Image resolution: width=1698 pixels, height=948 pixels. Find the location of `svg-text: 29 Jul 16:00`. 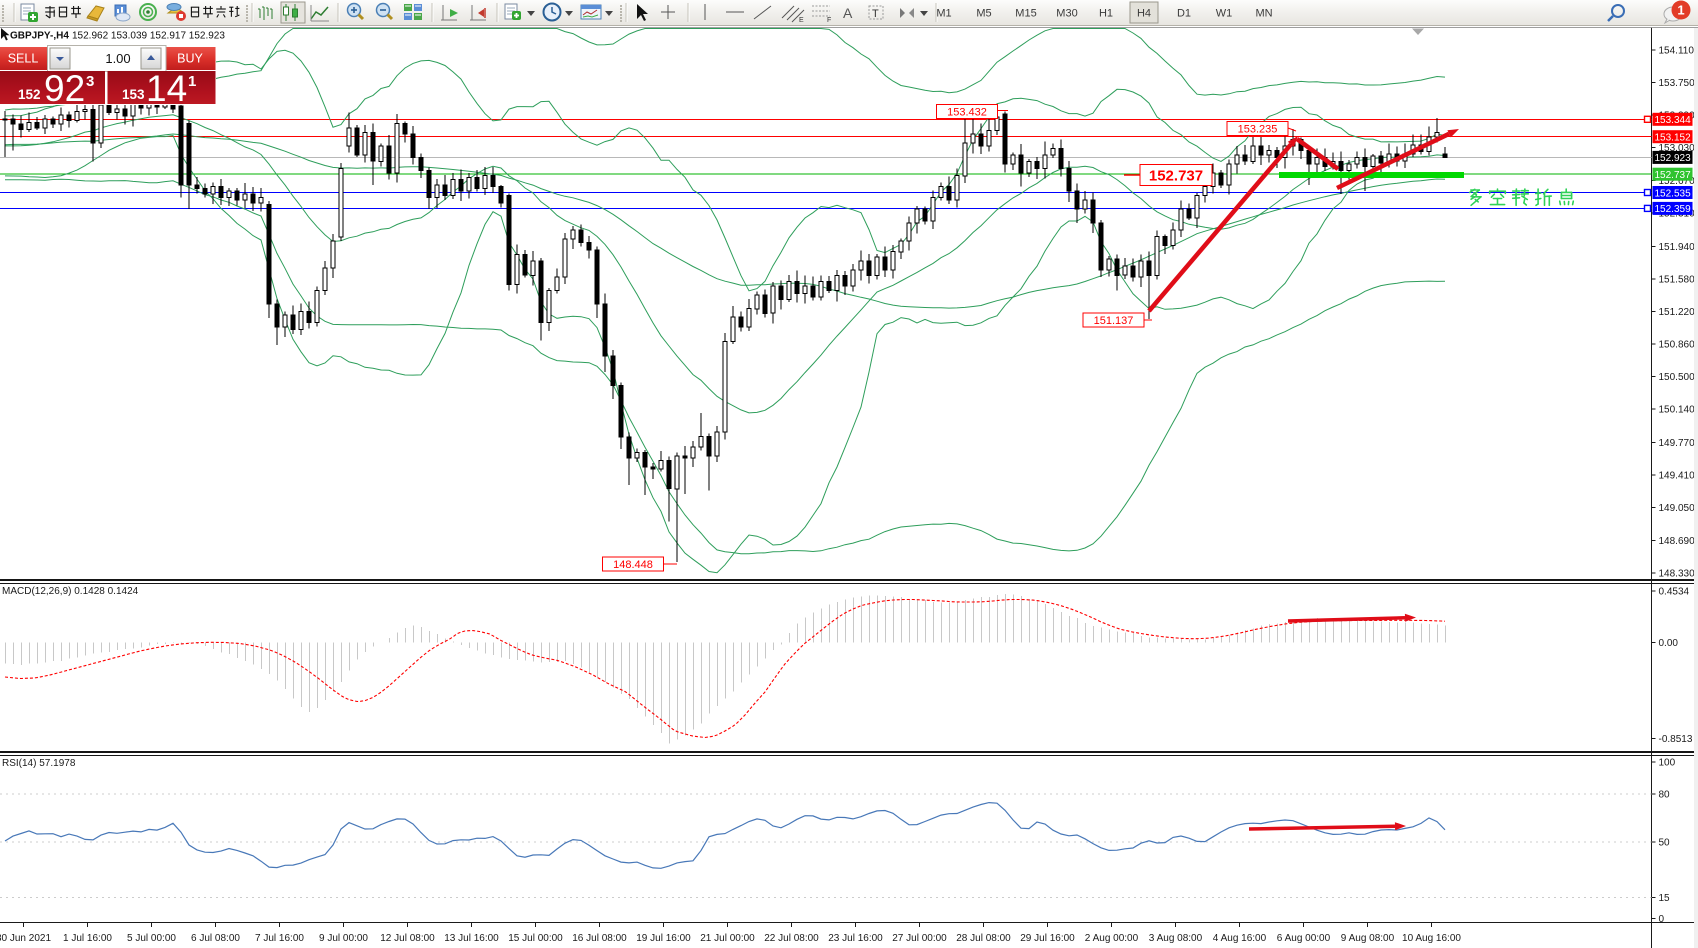

svg-text: 29 Jul 16:00 is located at coordinates (1047, 938).